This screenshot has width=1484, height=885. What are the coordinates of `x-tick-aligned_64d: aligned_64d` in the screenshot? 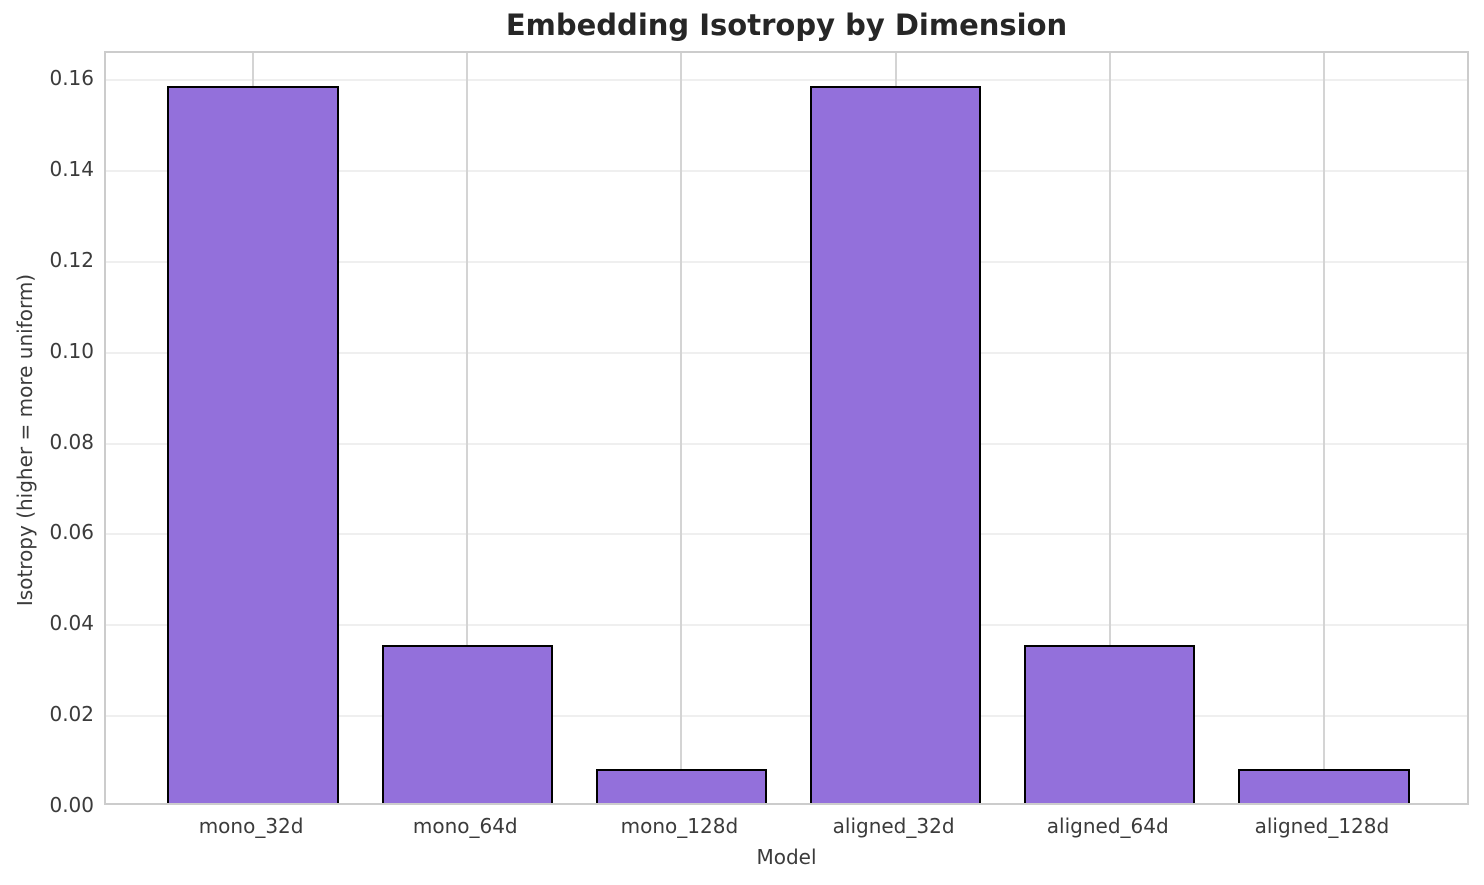 It's located at (1107, 826).